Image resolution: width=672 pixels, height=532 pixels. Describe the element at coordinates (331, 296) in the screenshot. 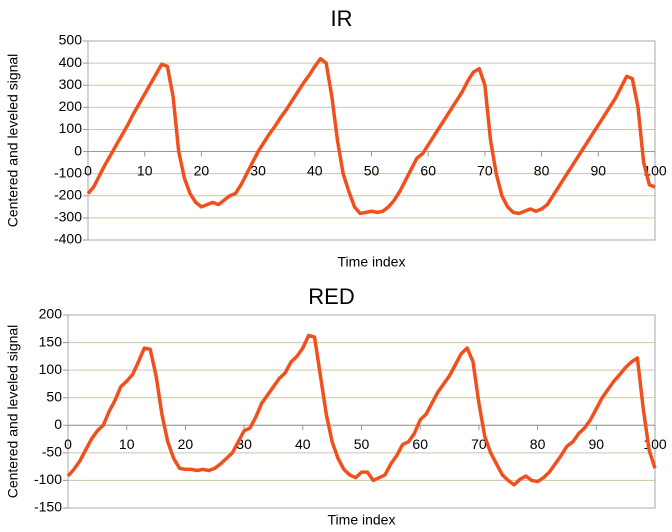

I see `chart-title: RED` at that location.